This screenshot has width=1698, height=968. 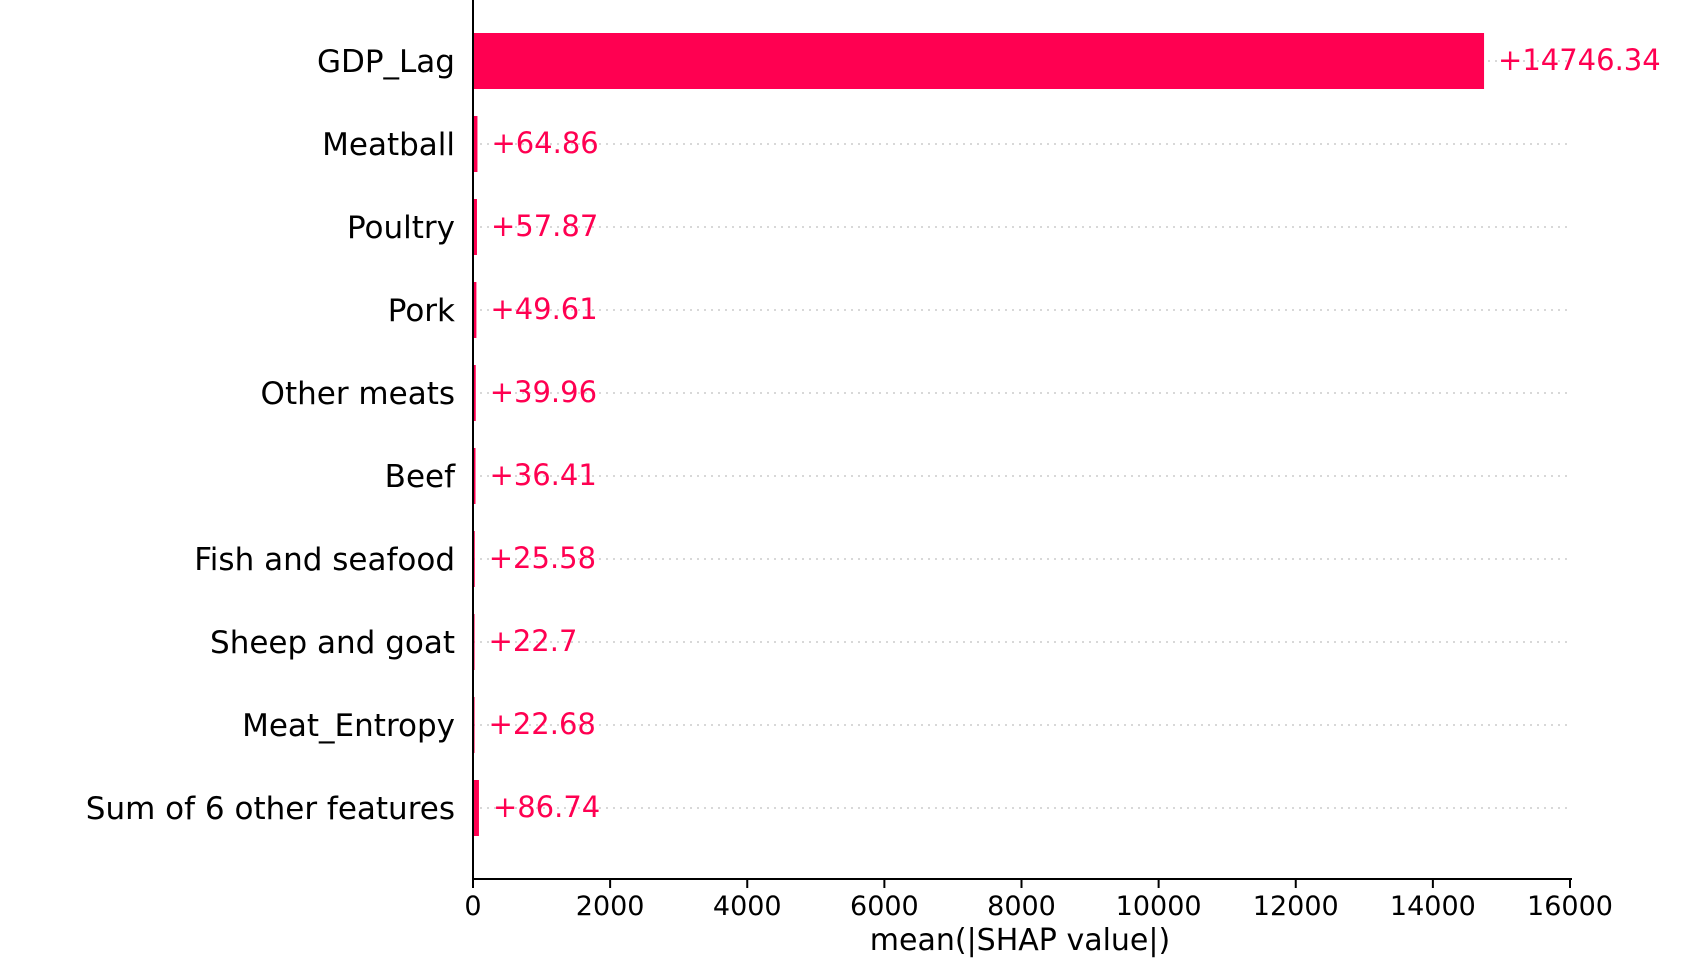 What do you see at coordinates (1579, 60) in the screenshot?
I see `value-label: +14746.34` at bounding box center [1579, 60].